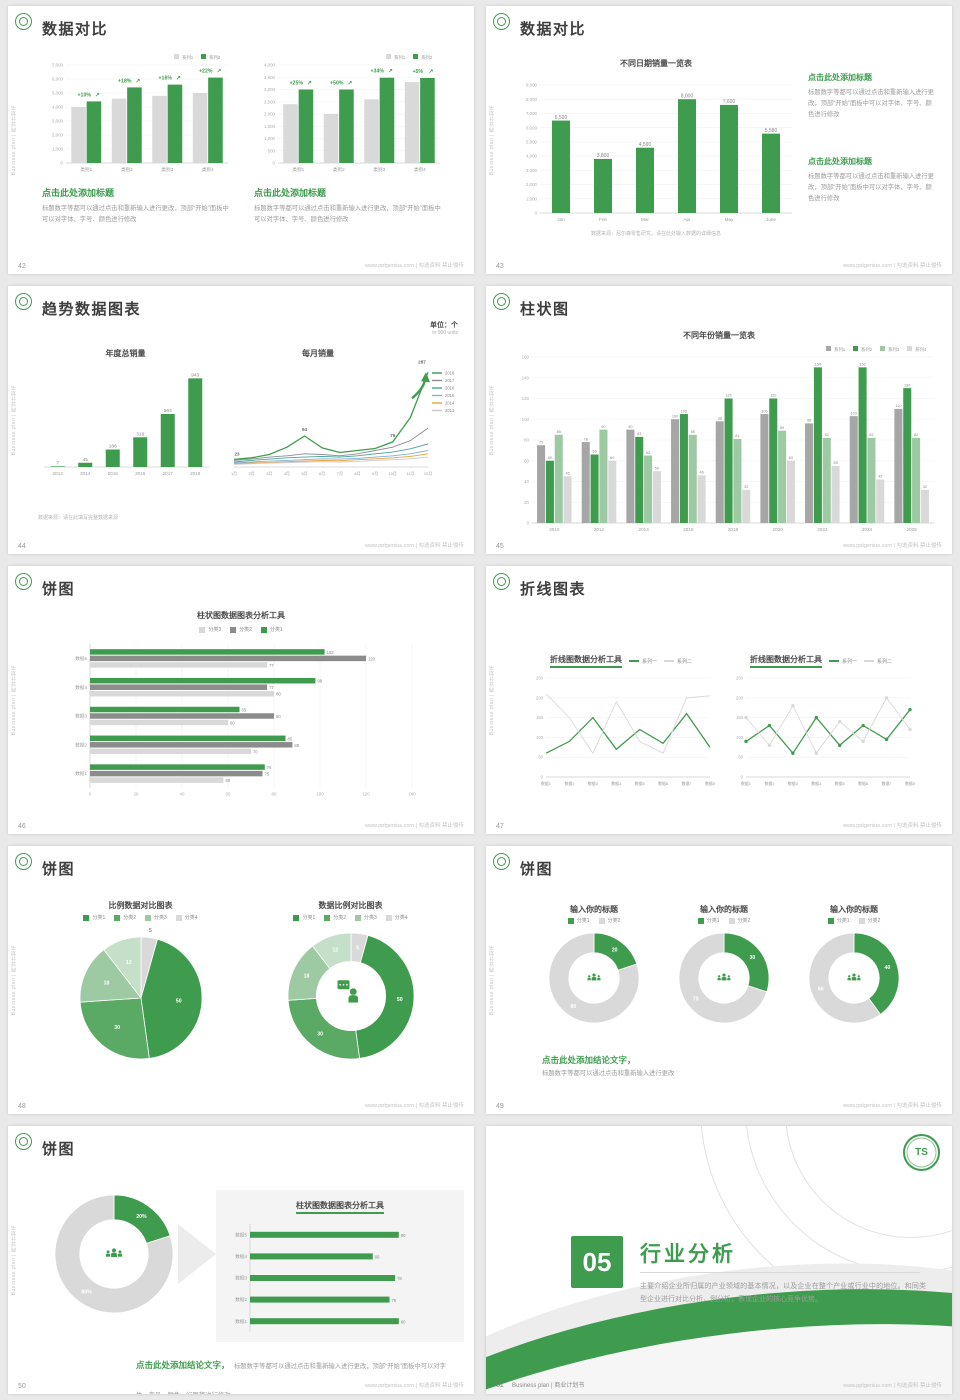 The width and height of the screenshot is (960, 1400). I want to click on svg-text: 82, so click(916, 435).